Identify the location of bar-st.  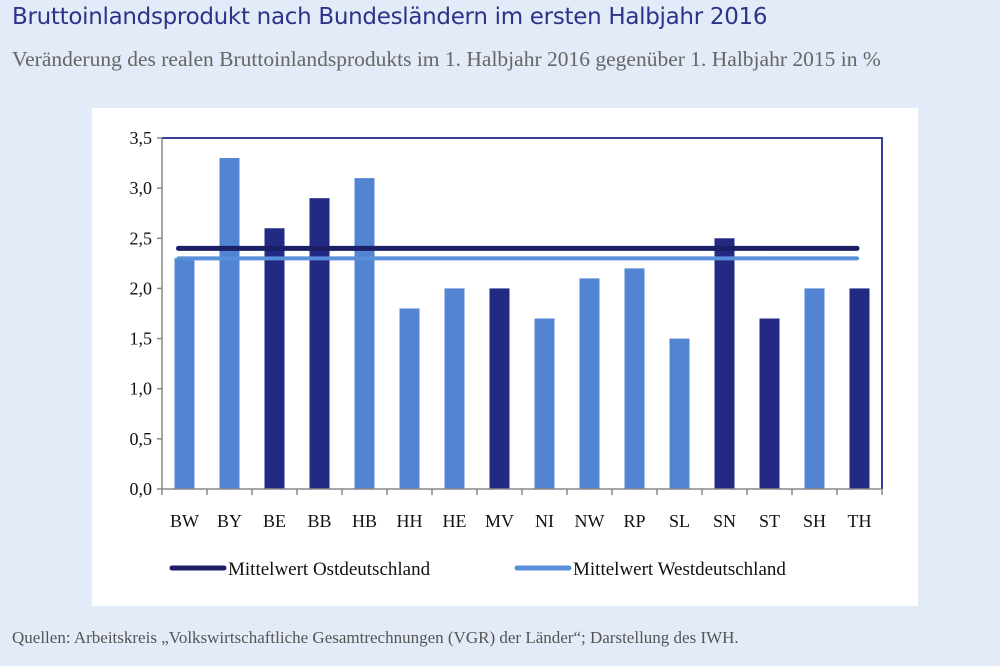
(769, 403).